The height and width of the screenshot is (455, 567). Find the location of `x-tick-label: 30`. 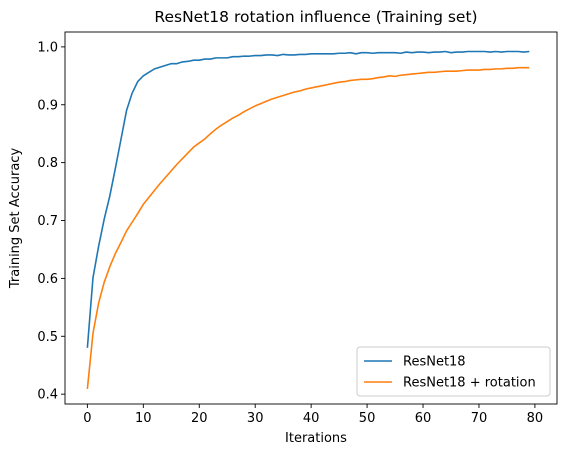

x-tick-label: 30 is located at coordinates (255, 418).